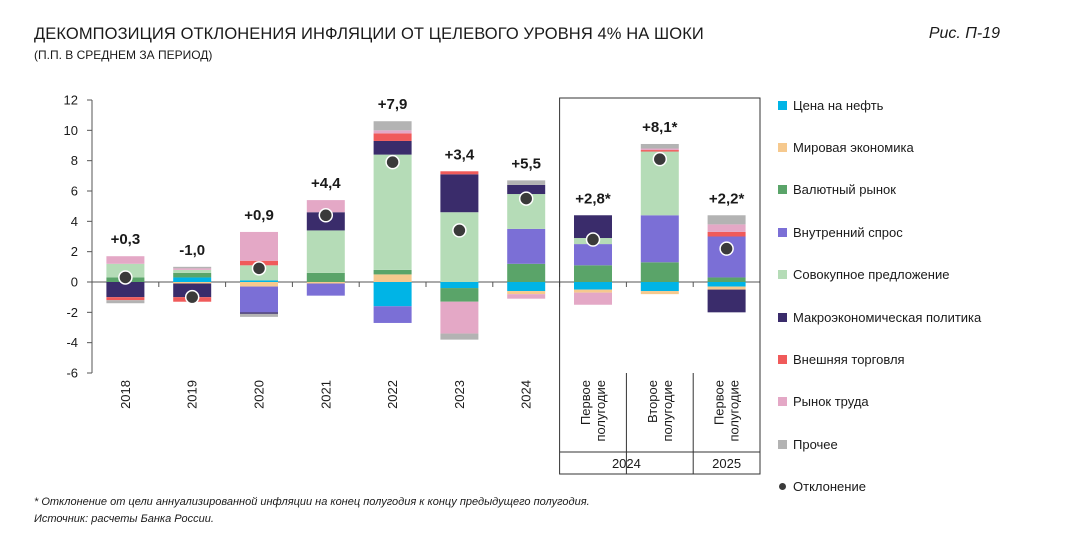  I want to click on deviation-label: +2,8*, so click(593, 198).